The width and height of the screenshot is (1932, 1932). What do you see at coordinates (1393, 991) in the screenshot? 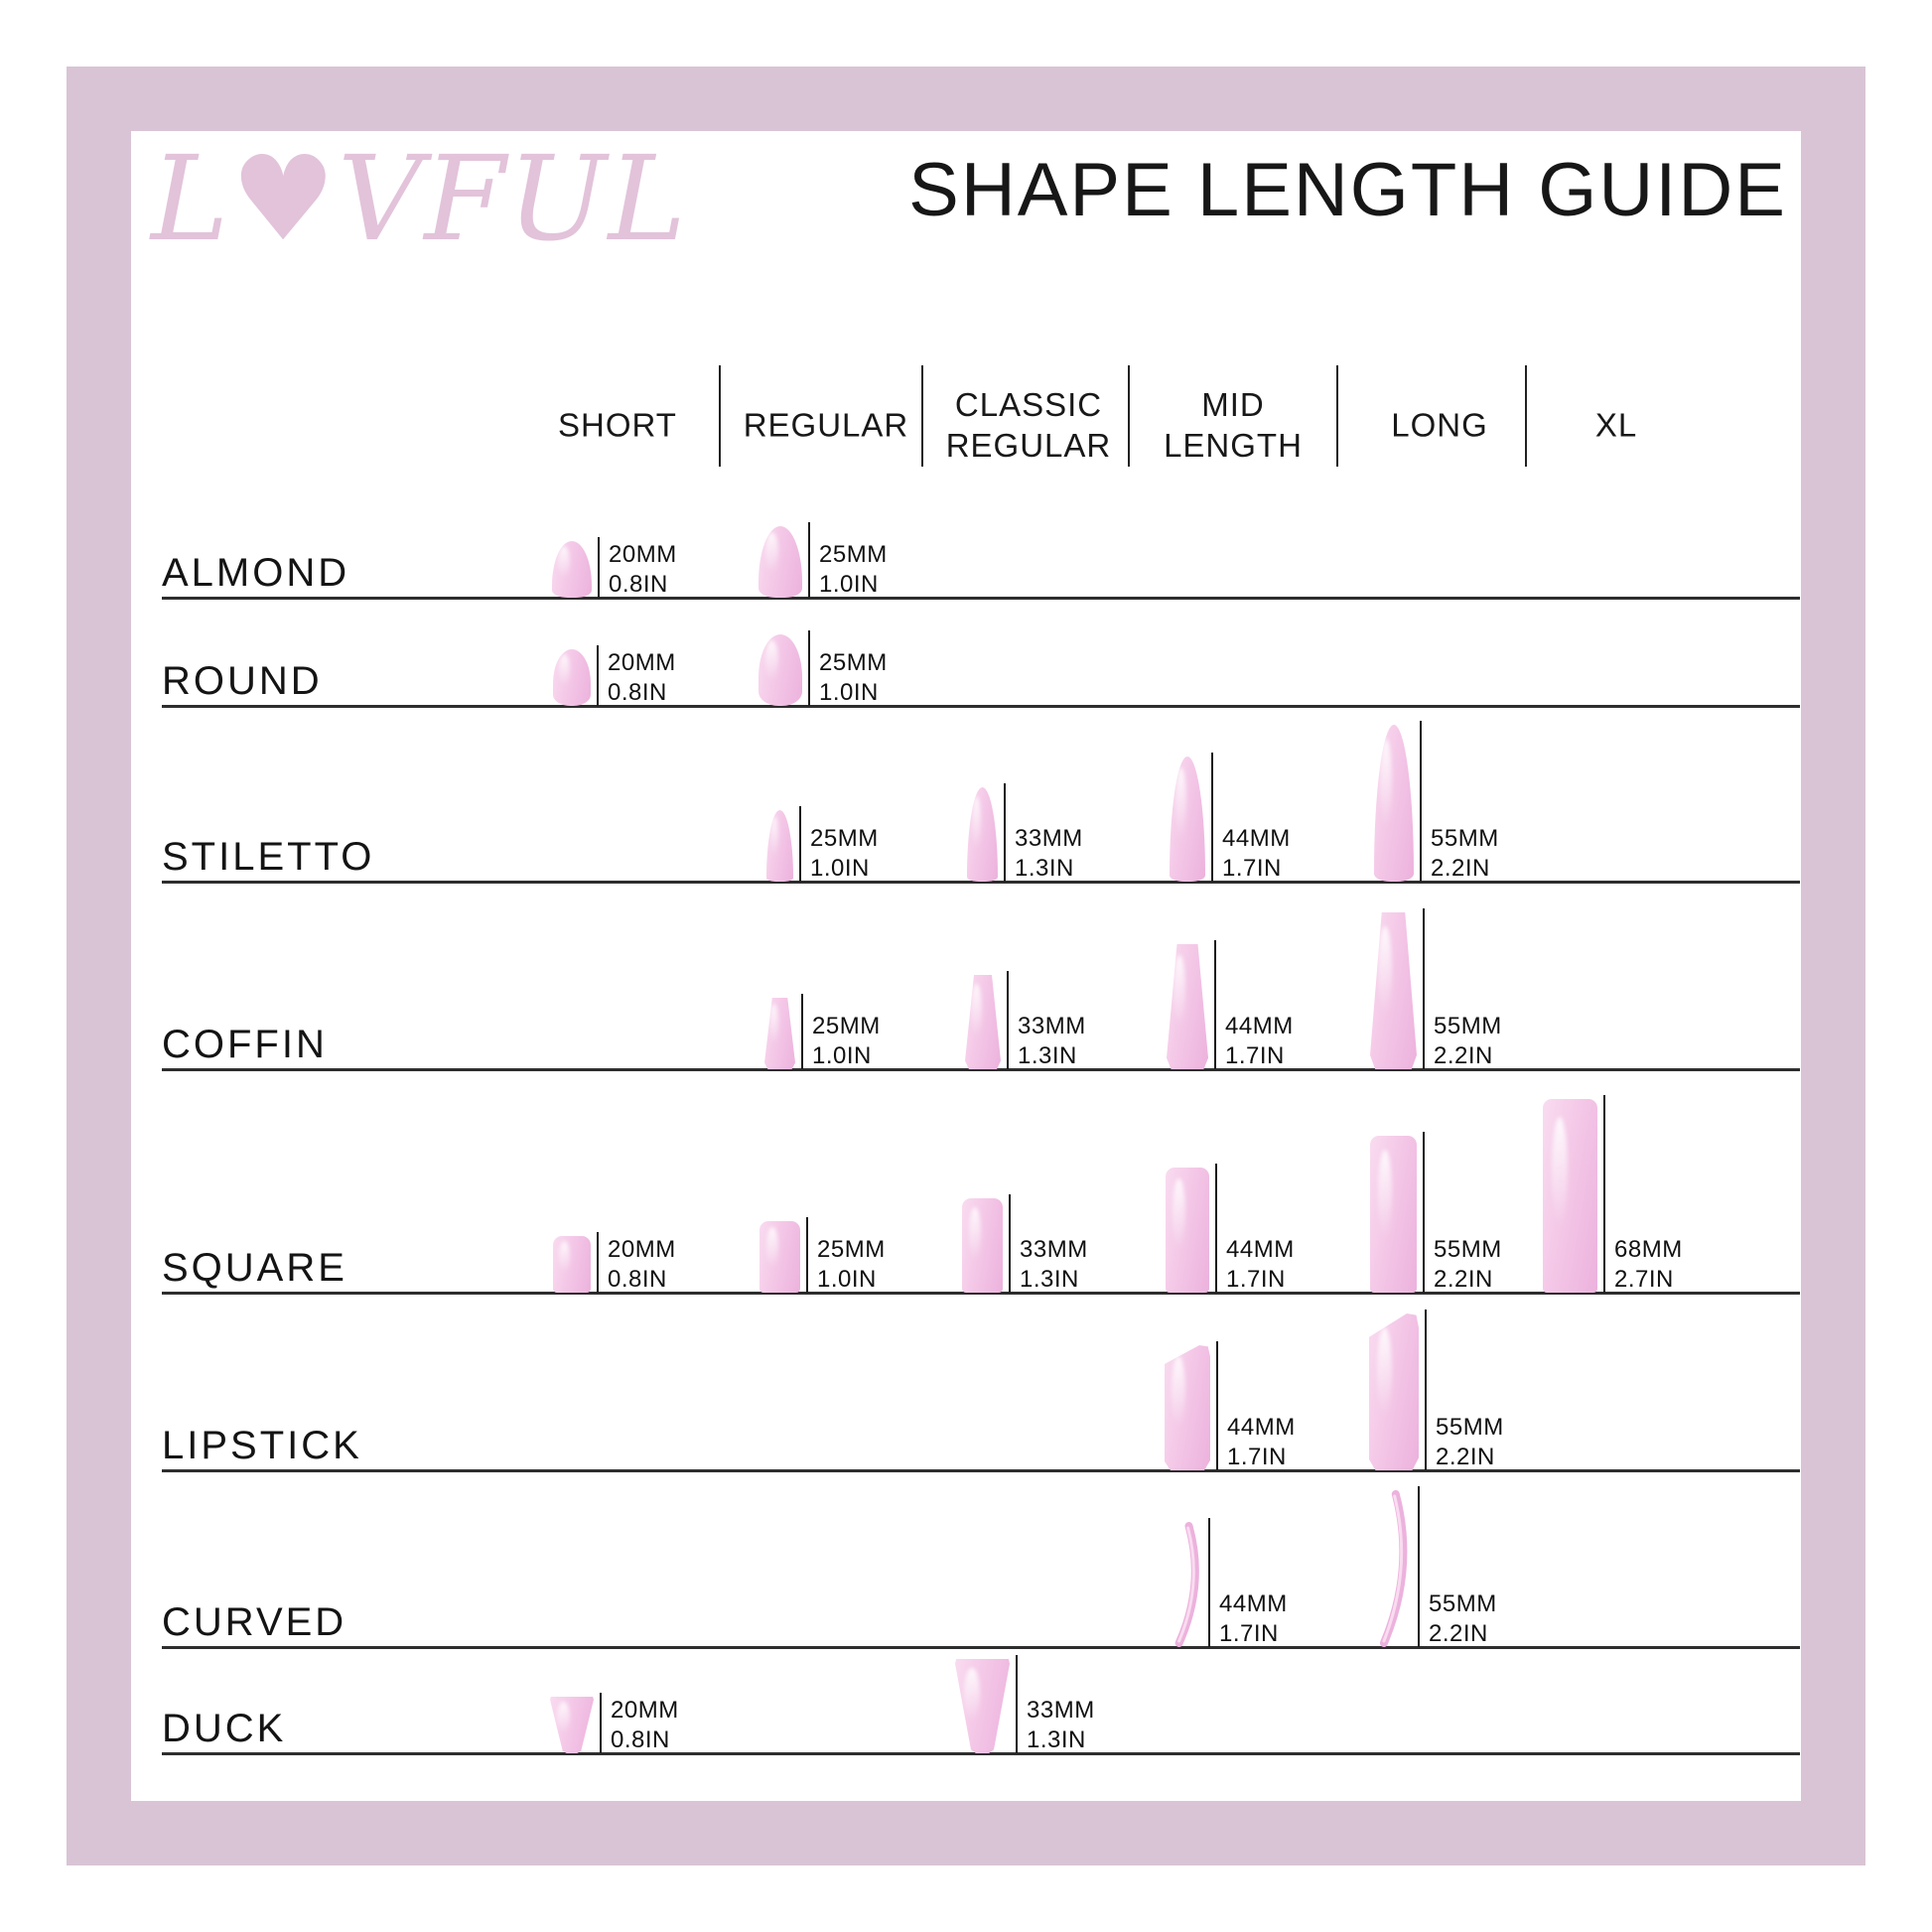
I see `nail-coffin-55mm` at bounding box center [1393, 991].